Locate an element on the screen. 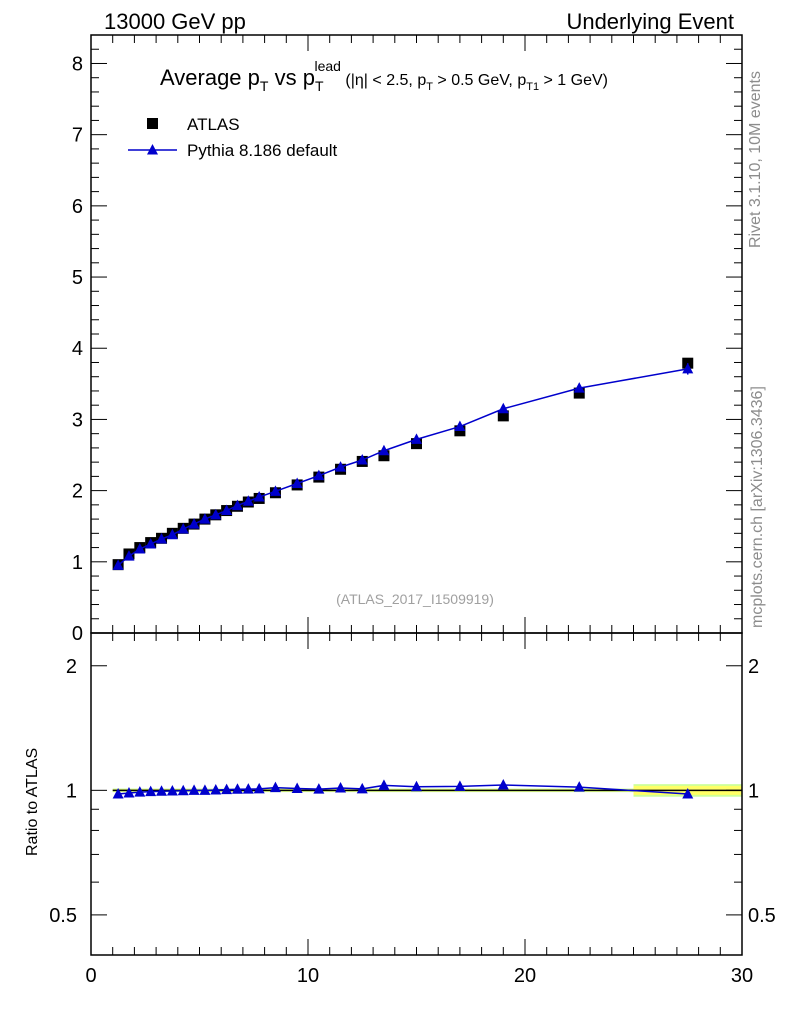 The height and width of the screenshot is (1024, 786). analysis-id: (ATLAS_2017_I1509919) is located at coordinates (415, 599).